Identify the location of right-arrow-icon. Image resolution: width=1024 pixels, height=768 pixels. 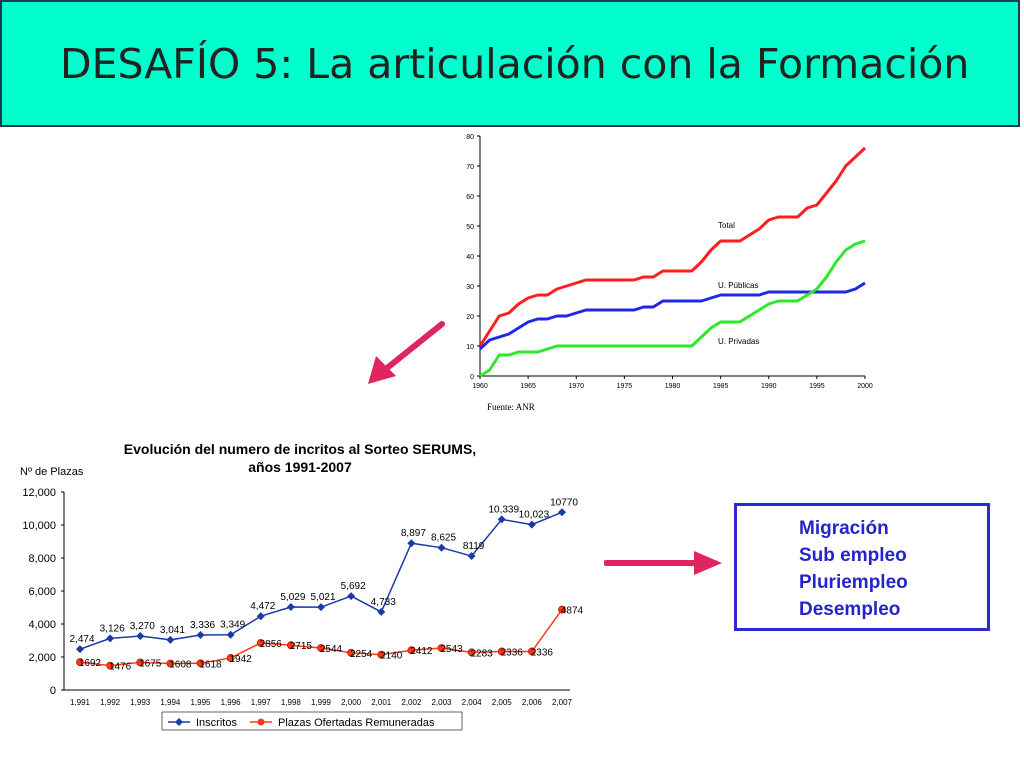
(663, 563).